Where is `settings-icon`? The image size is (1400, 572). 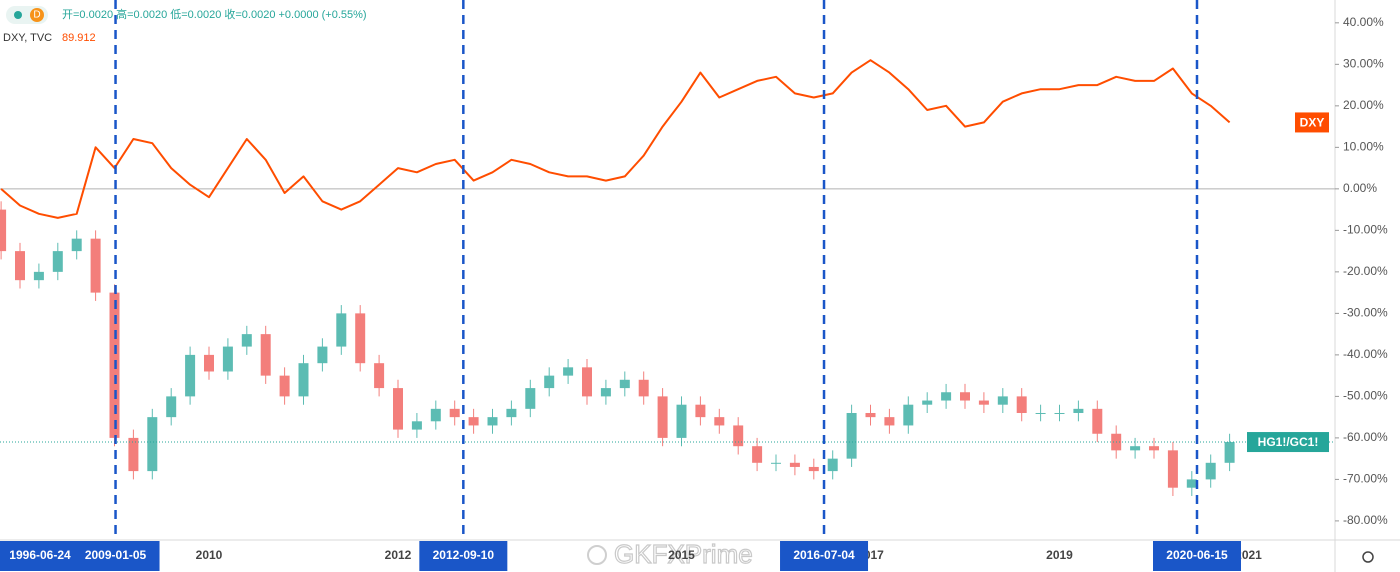 settings-icon is located at coordinates (1368, 557).